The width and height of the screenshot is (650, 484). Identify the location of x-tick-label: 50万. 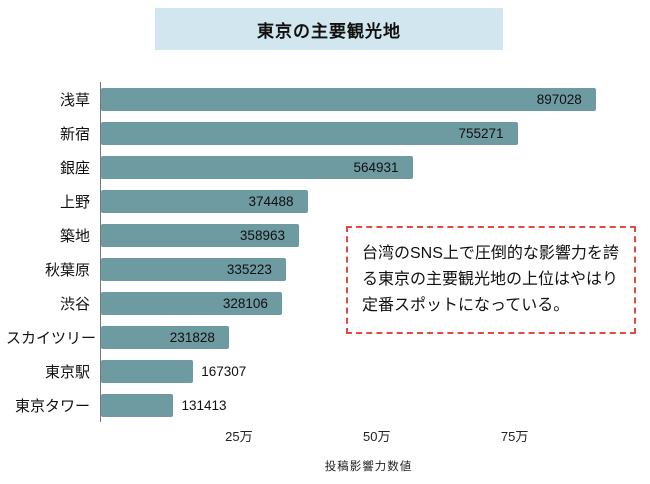
(377, 436).